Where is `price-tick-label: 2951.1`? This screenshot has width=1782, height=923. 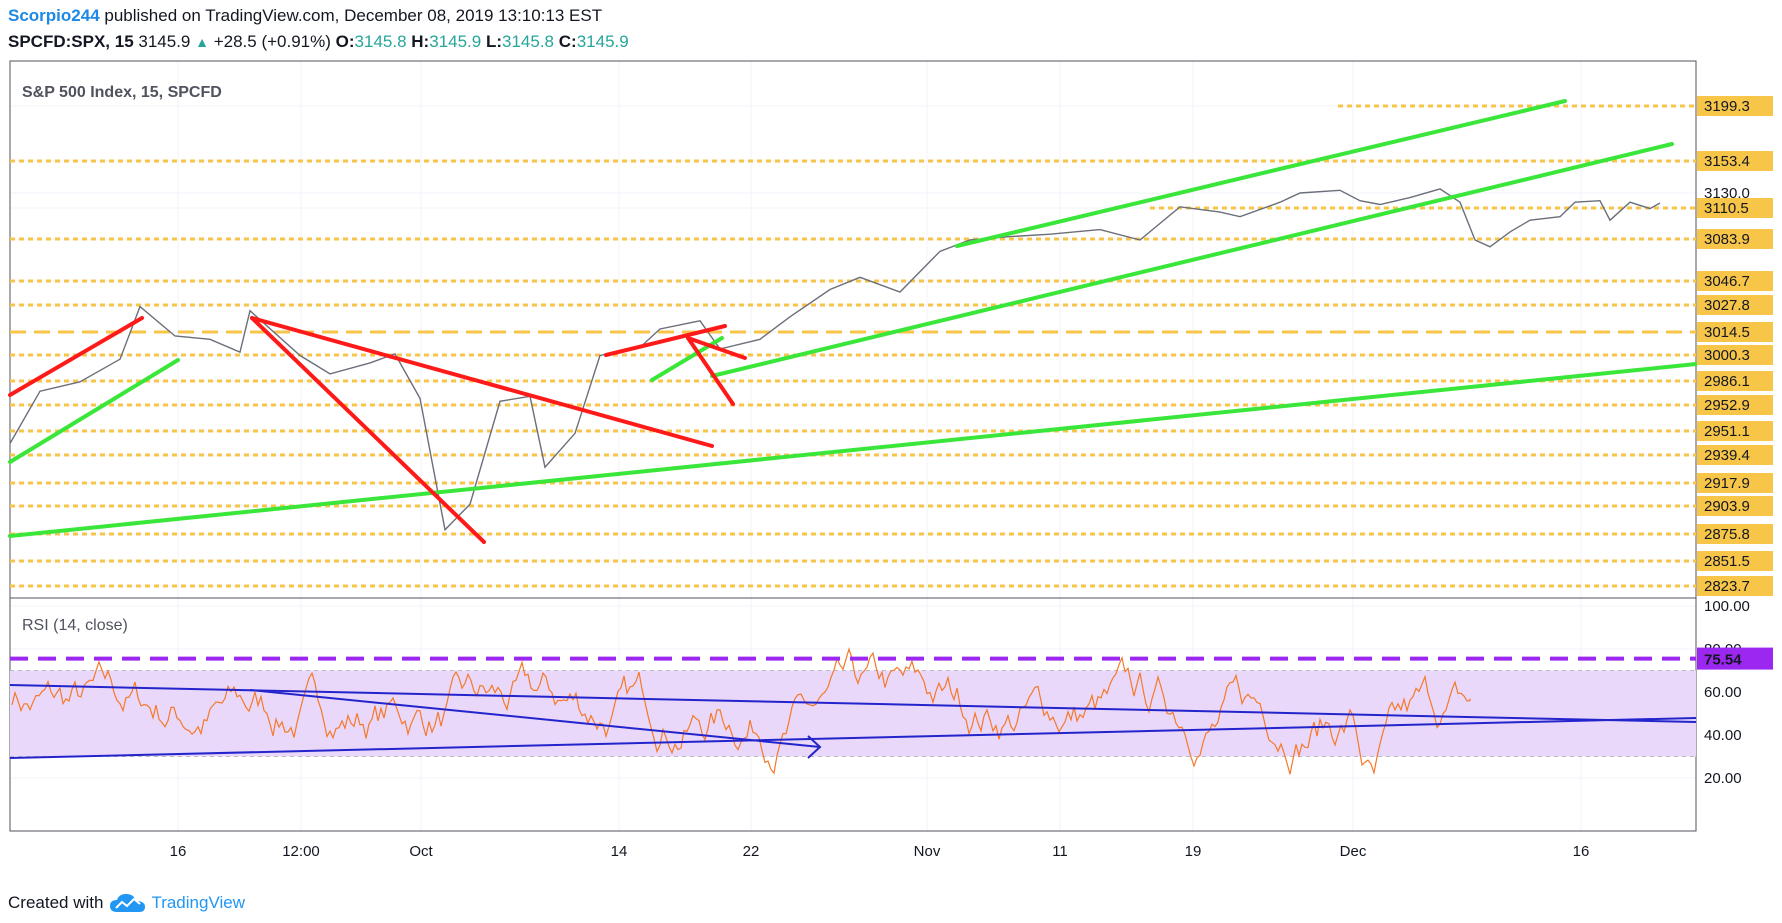 price-tick-label: 2951.1 is located at coordinates (1727, 431).